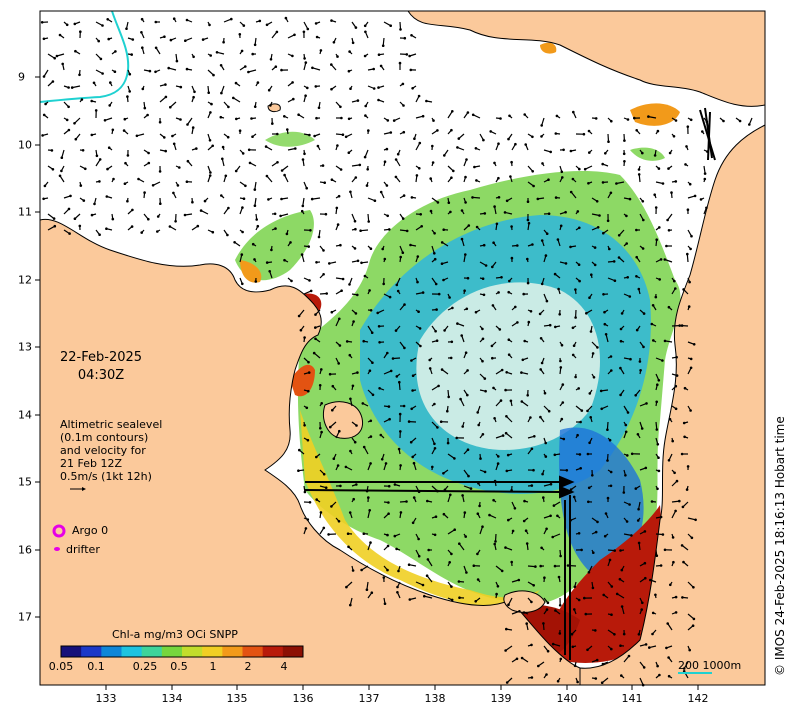 Image resolution: width=792 pixels, height=716 pixels. What do you see at coordinates (248, 666) in the screenshot?
I see `colorbar-tick: 2` at bounding box center [248, 666].